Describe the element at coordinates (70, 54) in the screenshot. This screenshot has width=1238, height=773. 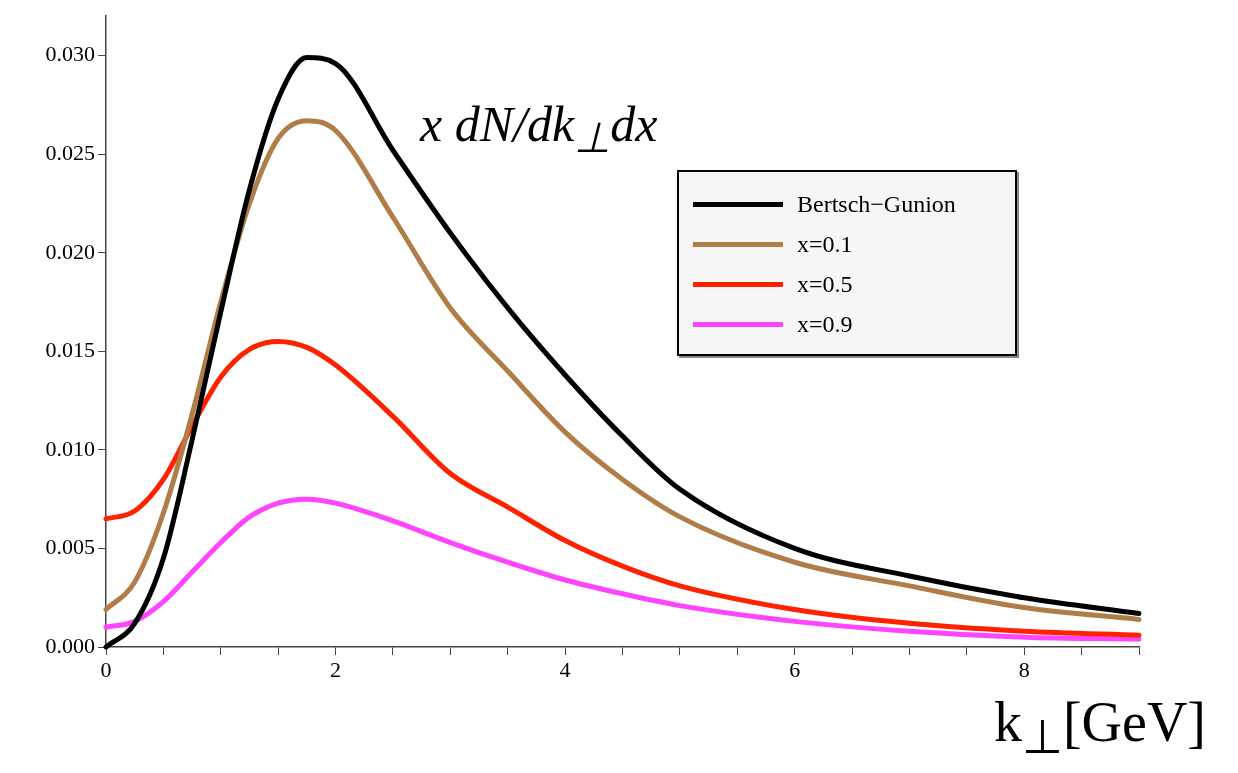
I see `y-tick-label: 0.030` at that location.